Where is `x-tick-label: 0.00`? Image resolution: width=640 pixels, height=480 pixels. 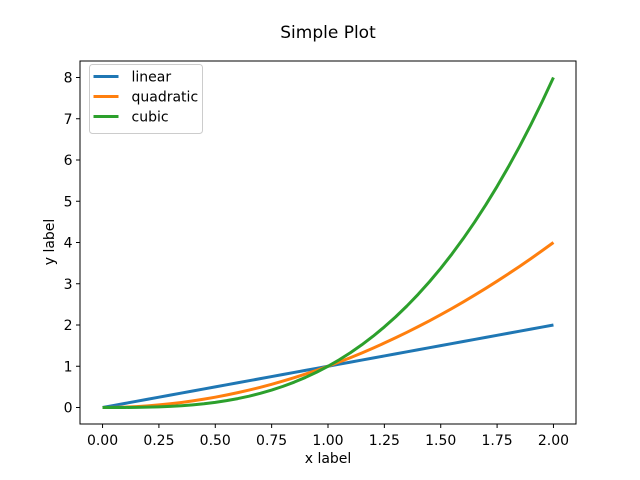
x-tick-label: 0.00 is located at coordinates (102, 441).